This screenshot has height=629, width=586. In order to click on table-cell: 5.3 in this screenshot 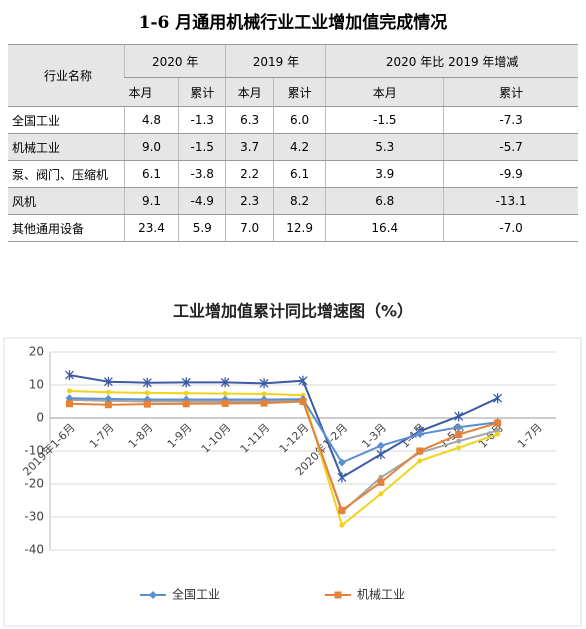, I will do `click(384, 147)`.